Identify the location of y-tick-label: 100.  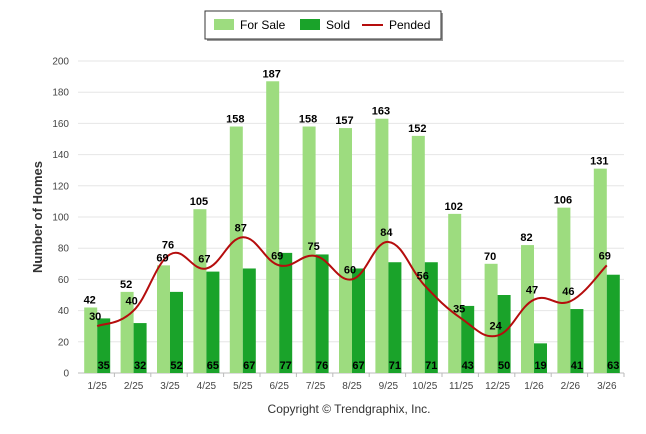
(60, 218).